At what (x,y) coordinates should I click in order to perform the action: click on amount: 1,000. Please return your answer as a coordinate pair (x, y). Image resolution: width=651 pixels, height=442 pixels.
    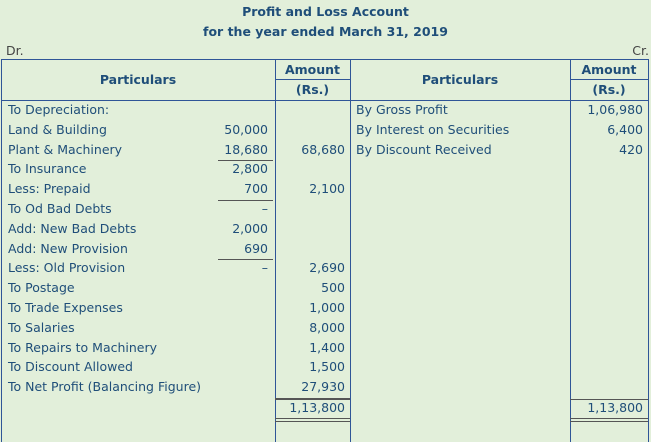
    Looking at the image, I should click on (327, 307).